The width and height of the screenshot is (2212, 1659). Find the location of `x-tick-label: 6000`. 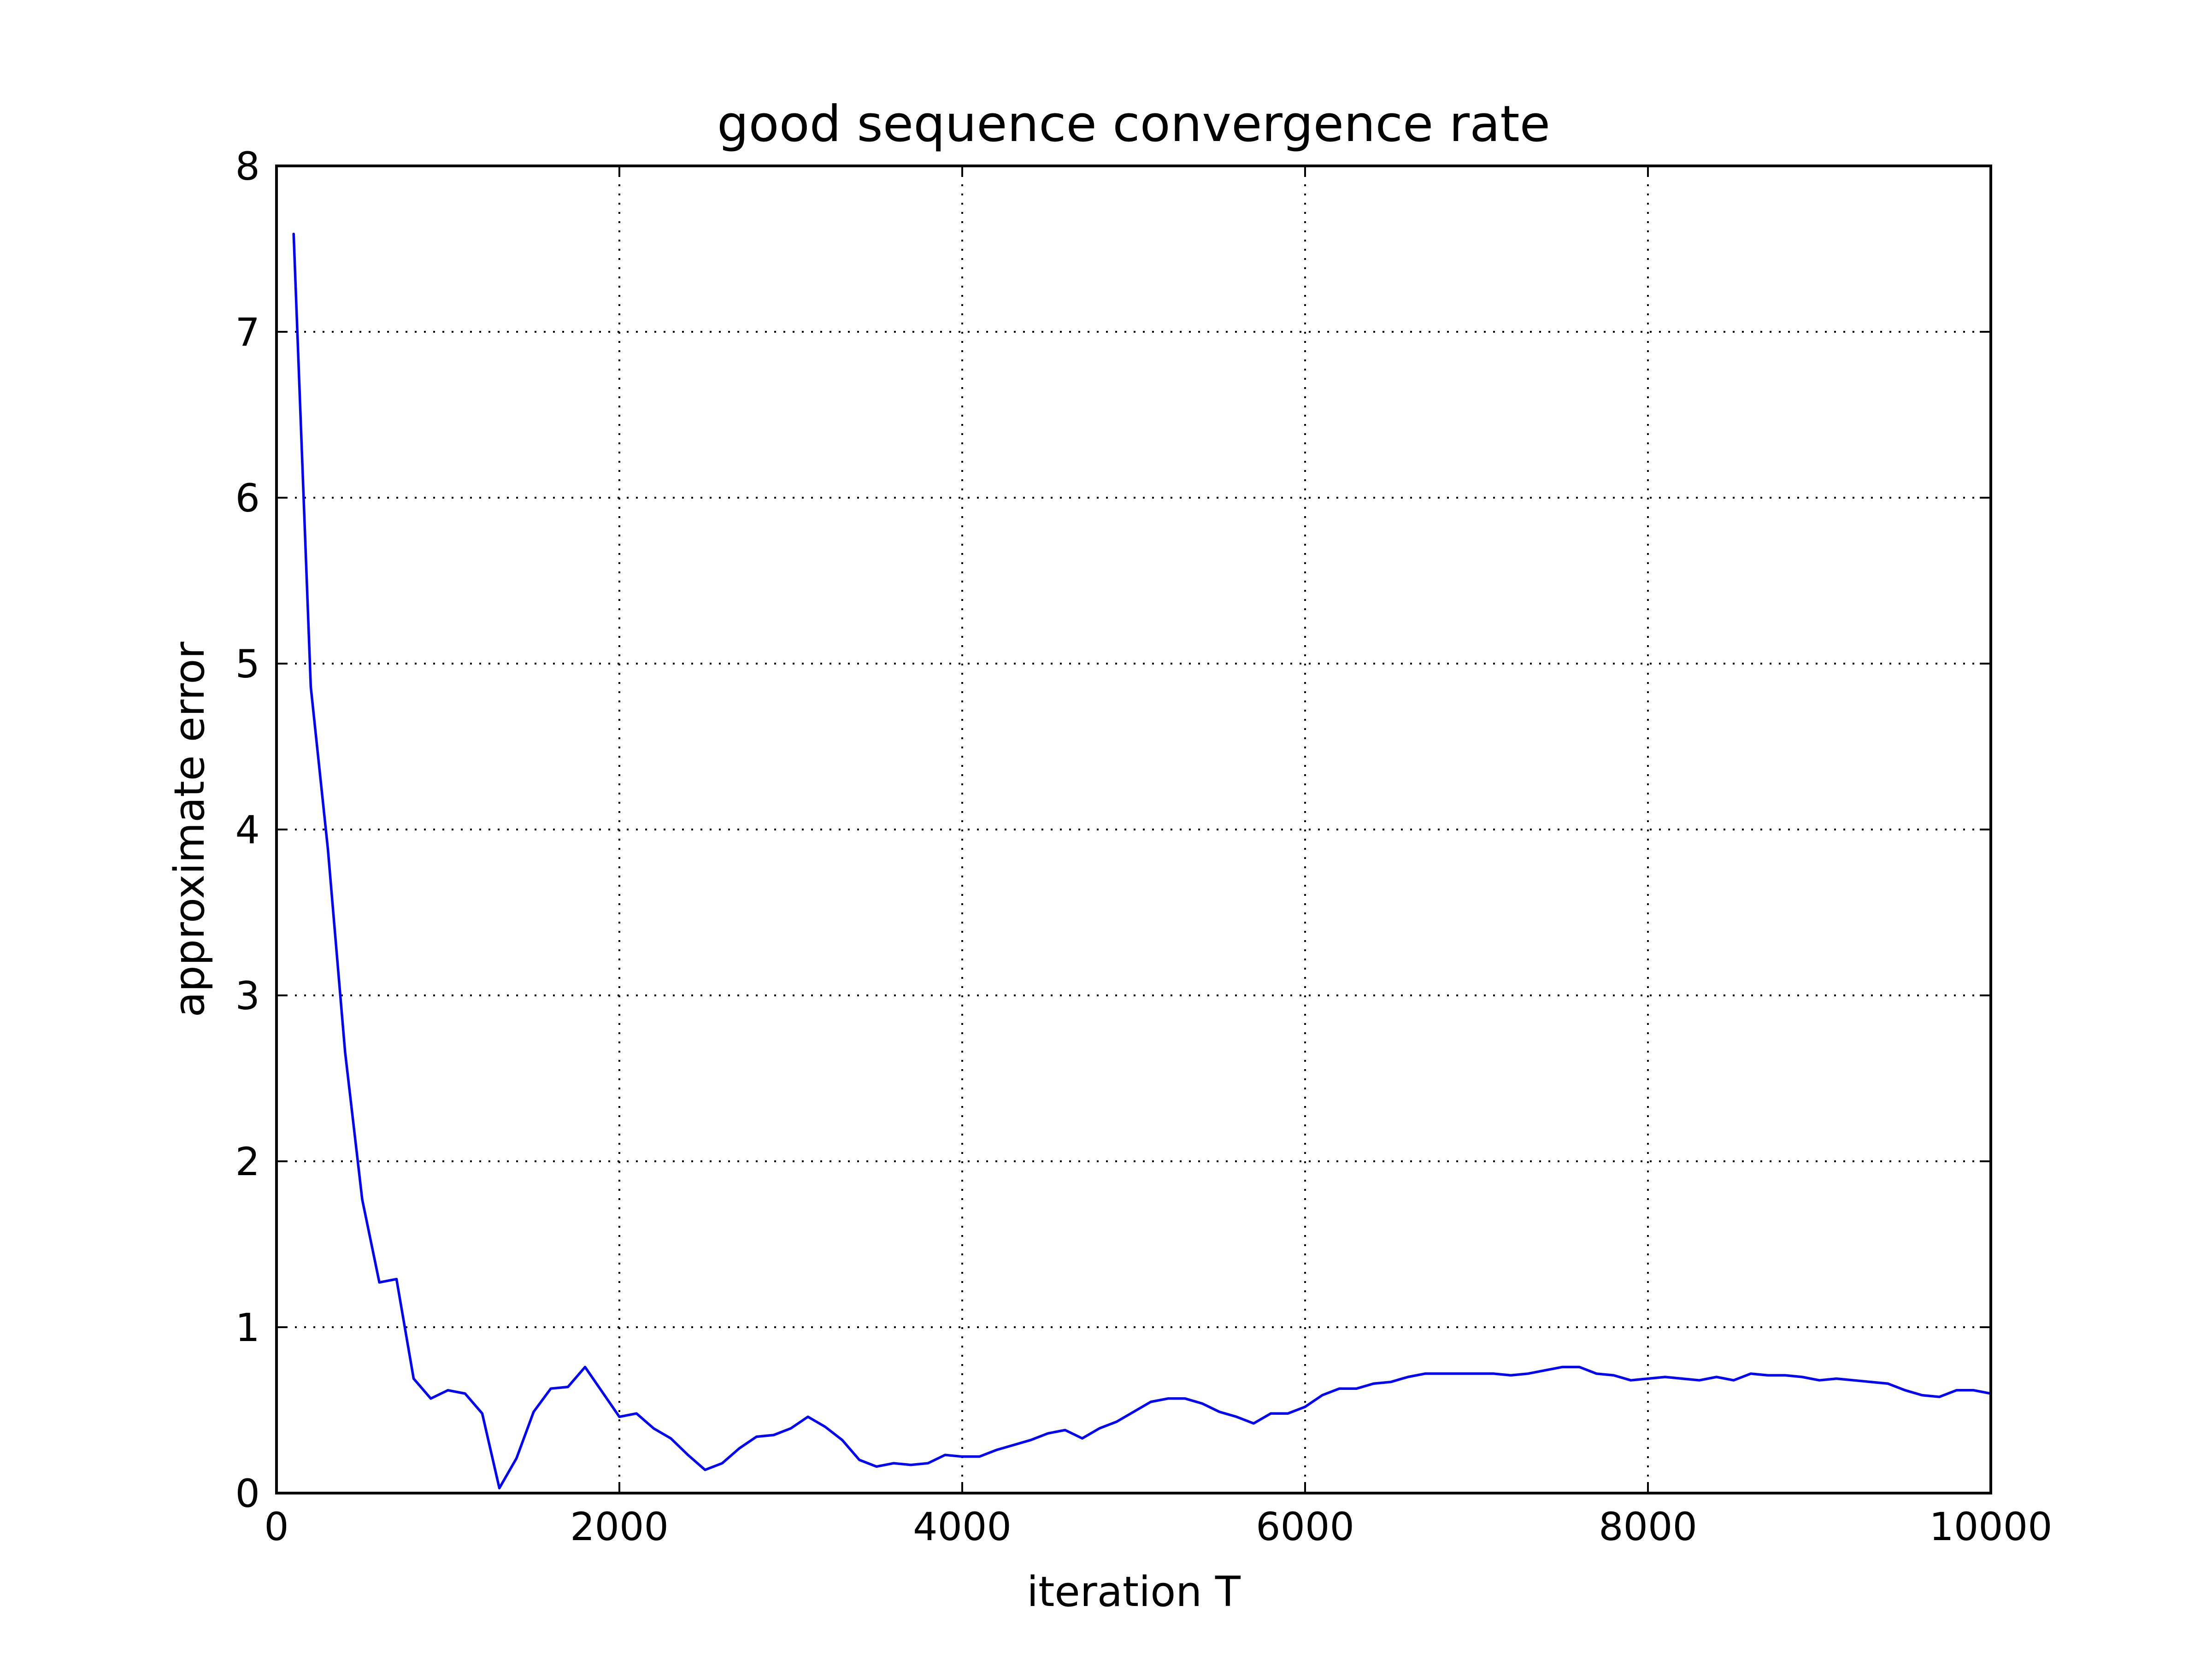

x-tick-label: 6000 is located at coordinates (1305, 1526).